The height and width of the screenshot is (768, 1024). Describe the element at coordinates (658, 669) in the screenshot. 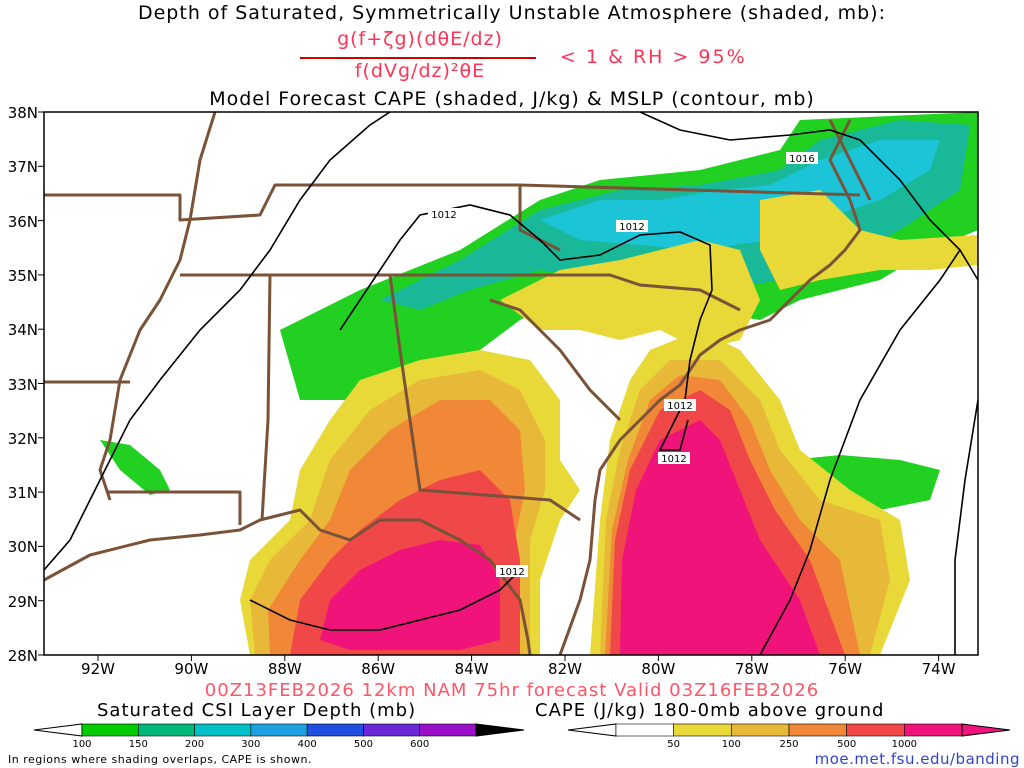

I see `lon-tick-label: 80W` at that location.